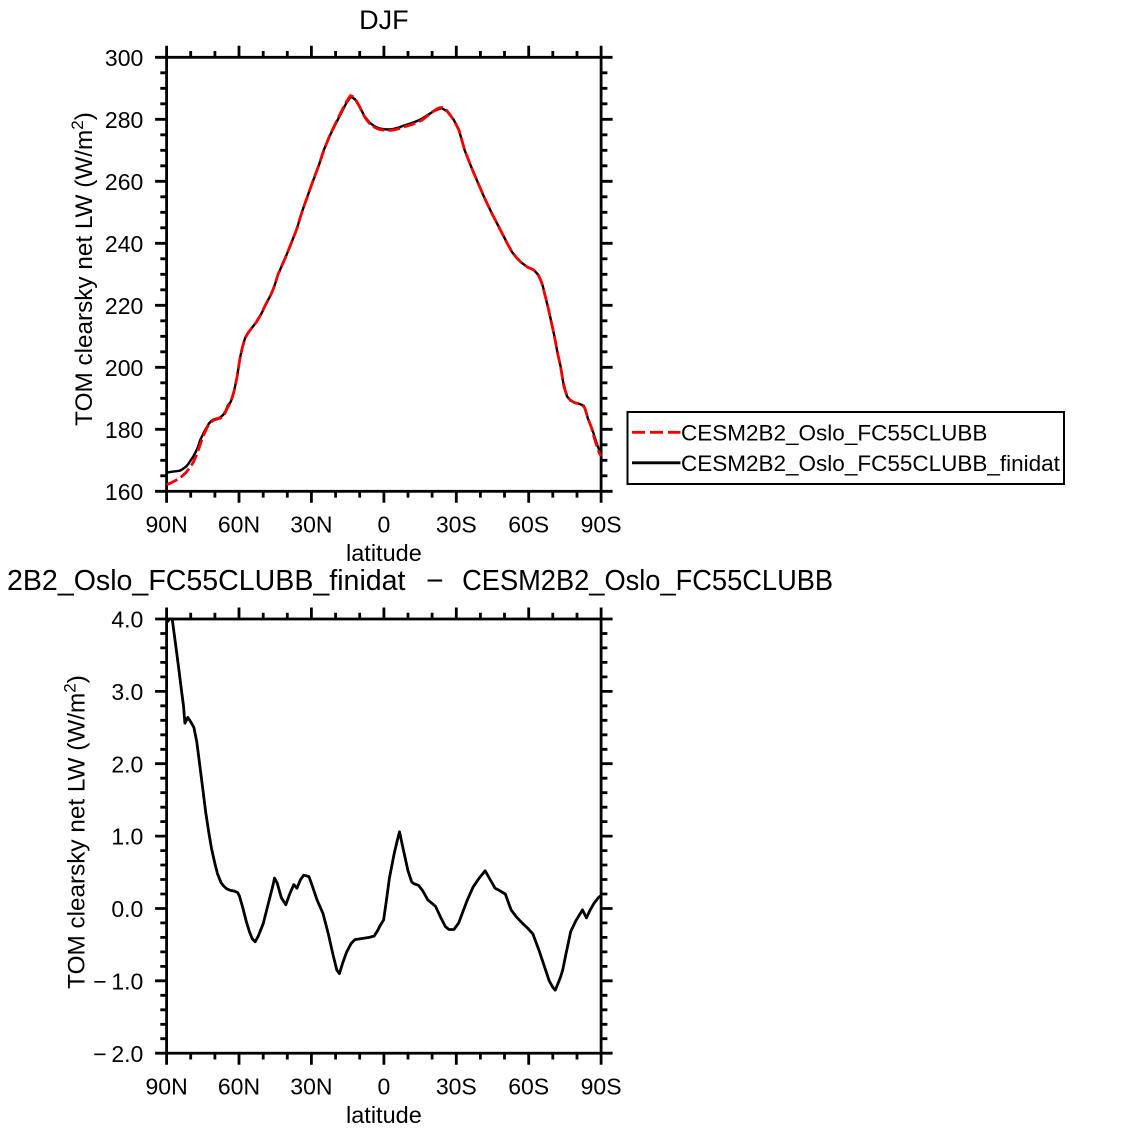 The image size is (1133, 1133). What do you see at coordinates (384, 20) in the screenshot?
I see `svg-text: DJF` at bounding box center [384, 20].